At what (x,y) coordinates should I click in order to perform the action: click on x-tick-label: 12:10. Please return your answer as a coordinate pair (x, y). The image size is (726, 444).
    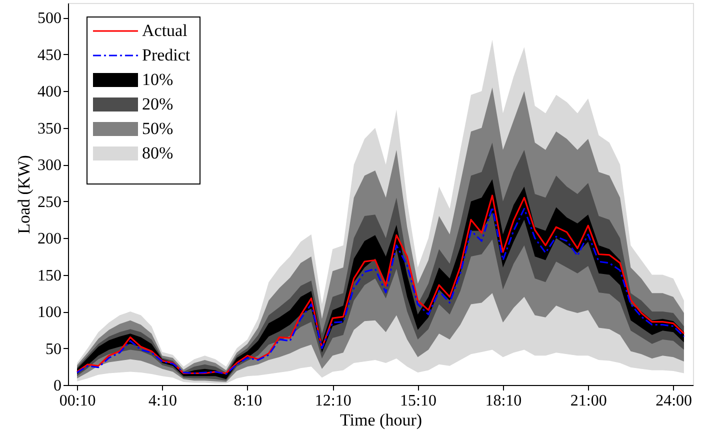
    Looking at the image, I should click on (333, 401).